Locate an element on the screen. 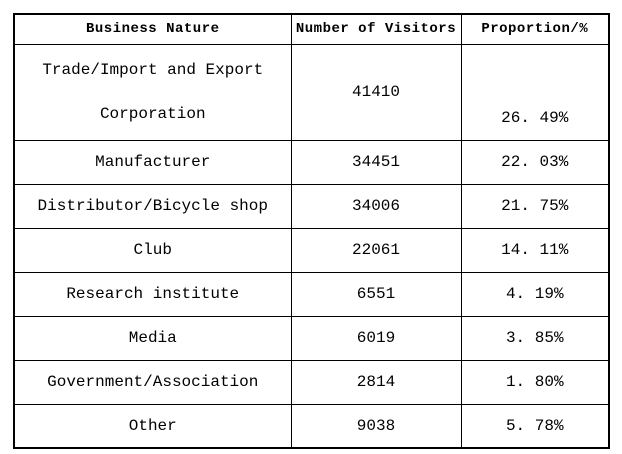 The width and height of the screenshot is (622, 454). table-row-distributor-bicycle-shop: Distributor/Bicycle shop 34006 21. 75% is located at coordinates (311, 206).